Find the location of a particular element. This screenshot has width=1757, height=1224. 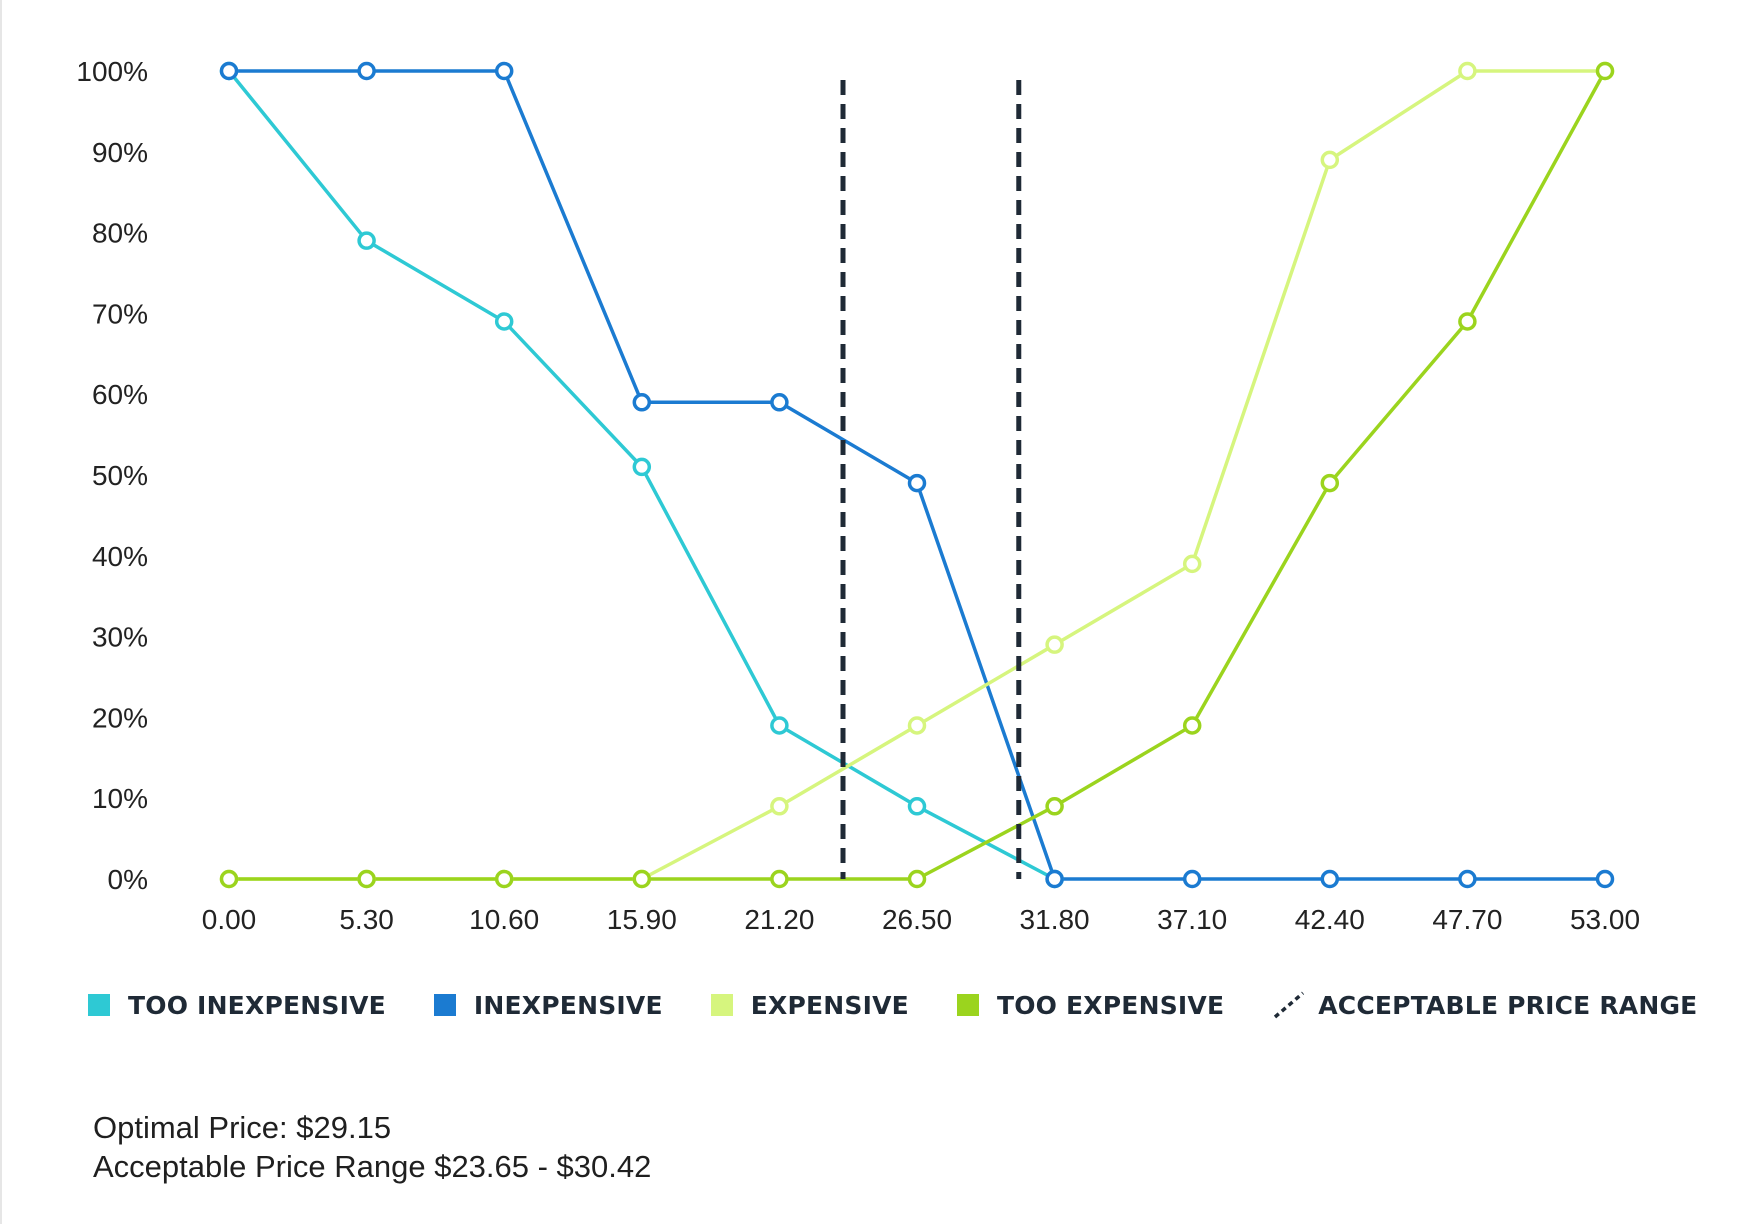

legend-item-expensive: EXPENSIVE is located at coordinates (809, 1005).